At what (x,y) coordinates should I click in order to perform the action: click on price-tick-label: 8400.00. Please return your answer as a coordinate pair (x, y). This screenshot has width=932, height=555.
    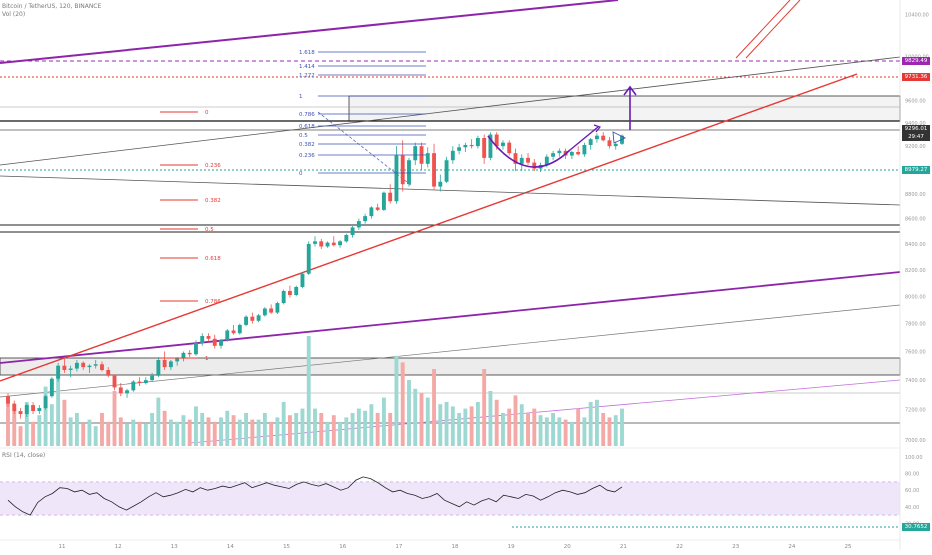
    Looking at the image, I should click on (915, 245).